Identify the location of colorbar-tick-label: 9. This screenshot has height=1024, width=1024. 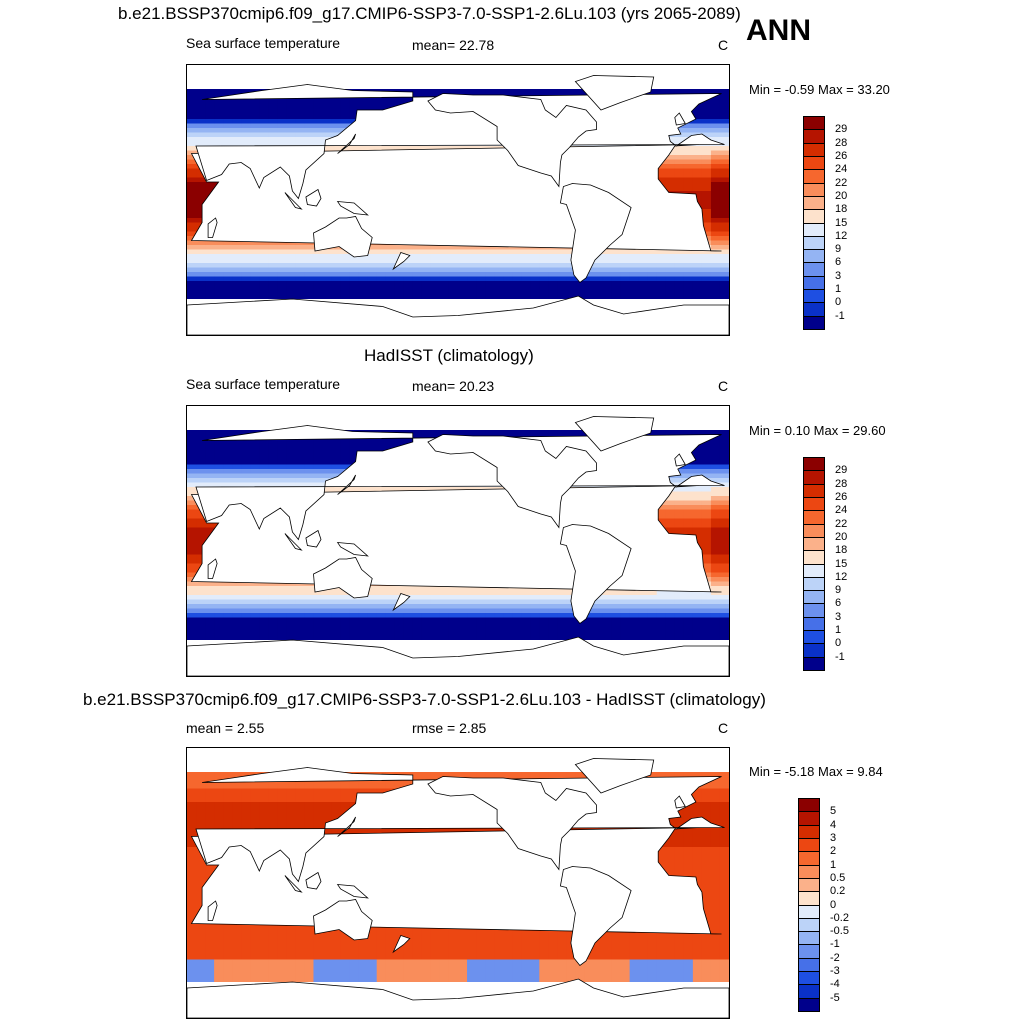
(838, 249).